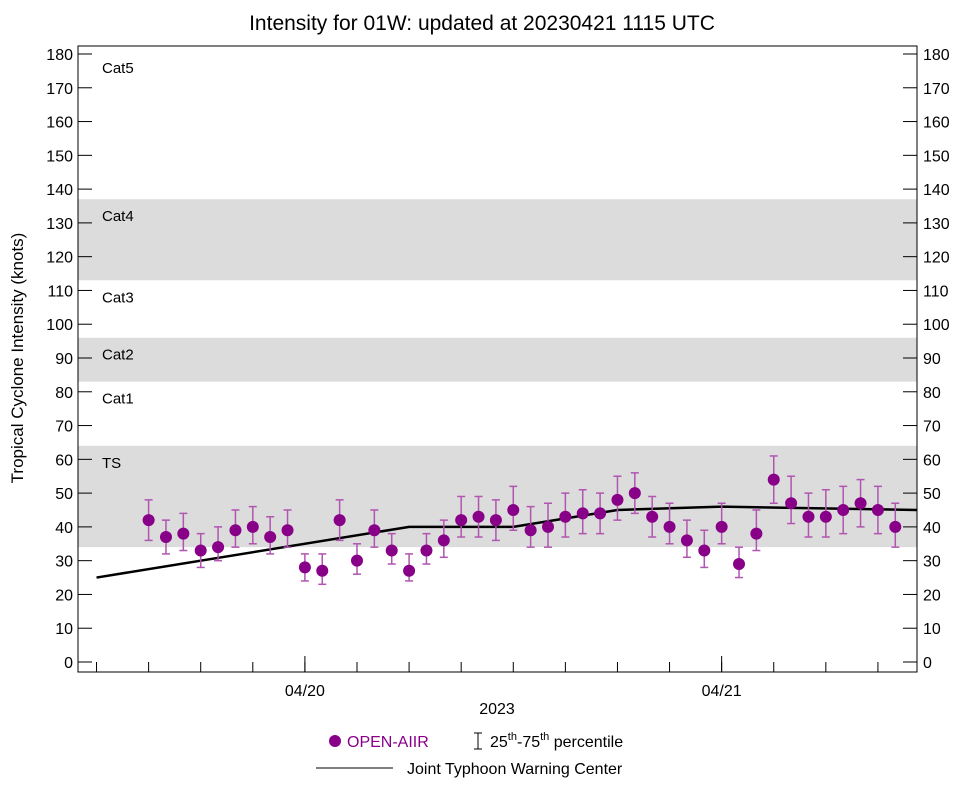 The width and height of the screenshot is (964, 786). Describe the element at coordinates (936, 55) in the screenshot. I see `y-tick-label-right: 180` at that location.